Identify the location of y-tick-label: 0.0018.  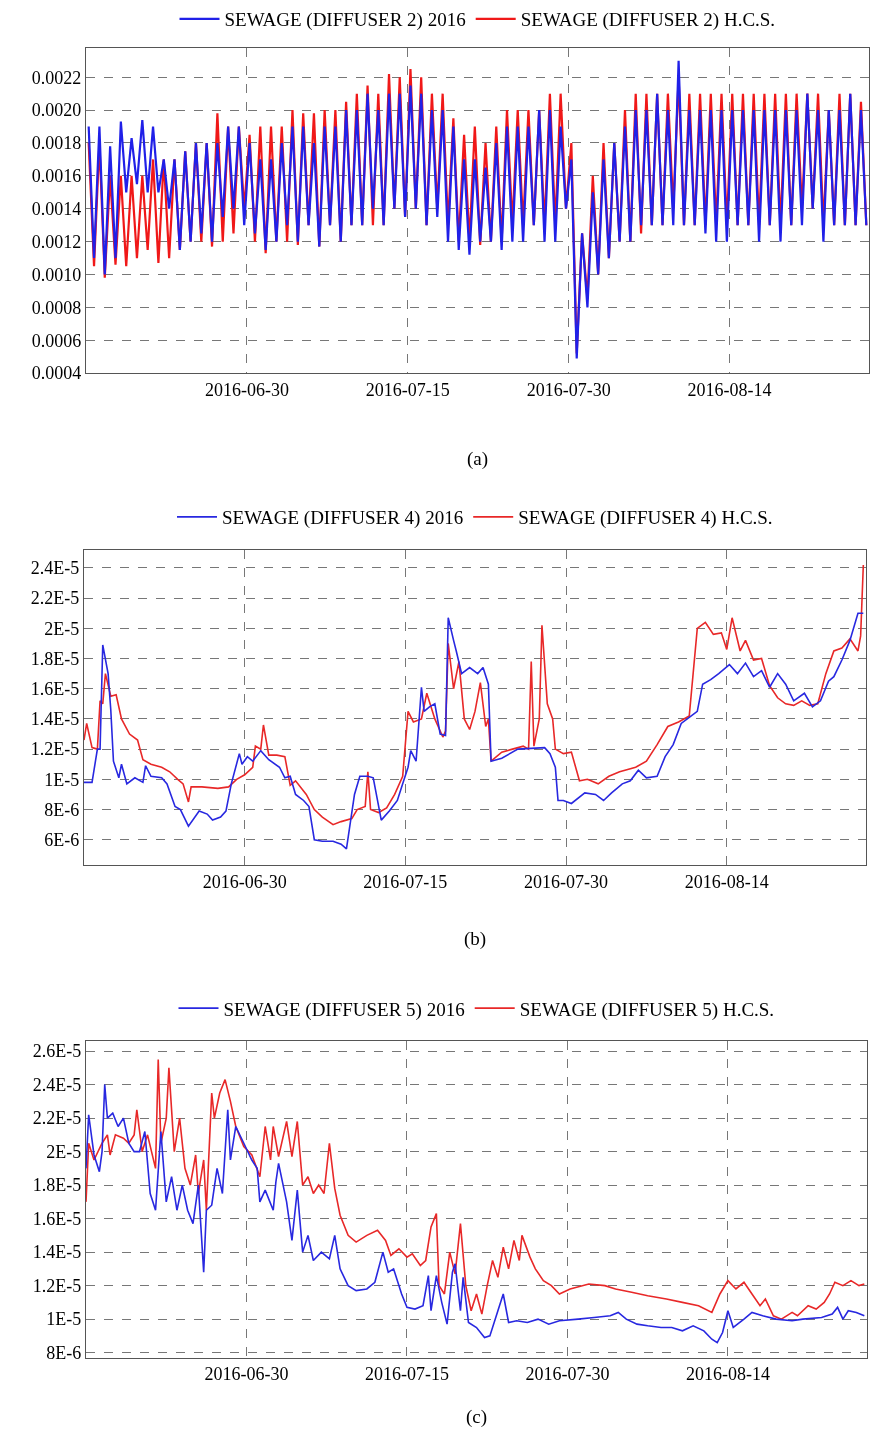
(56, 143).